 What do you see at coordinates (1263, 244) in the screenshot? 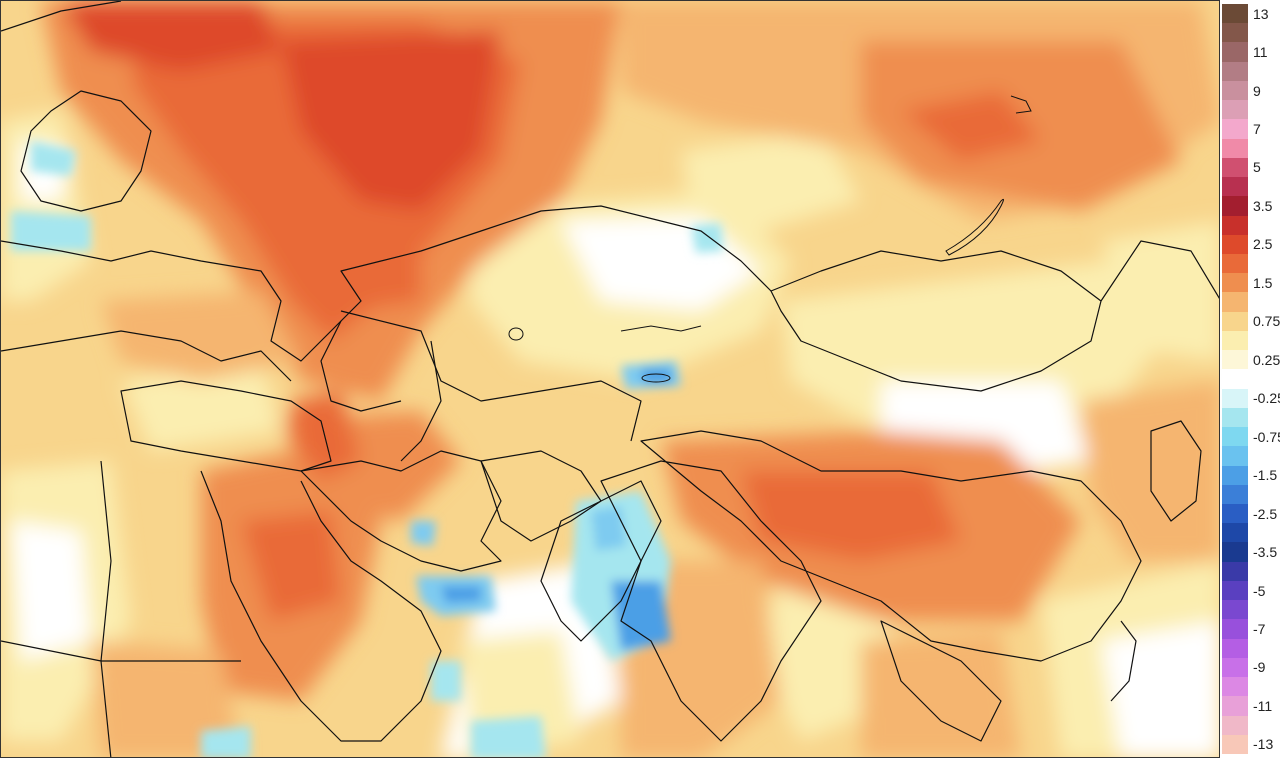
I see `legend-tick-label: 2.5` at bounding box center [1263, 244].